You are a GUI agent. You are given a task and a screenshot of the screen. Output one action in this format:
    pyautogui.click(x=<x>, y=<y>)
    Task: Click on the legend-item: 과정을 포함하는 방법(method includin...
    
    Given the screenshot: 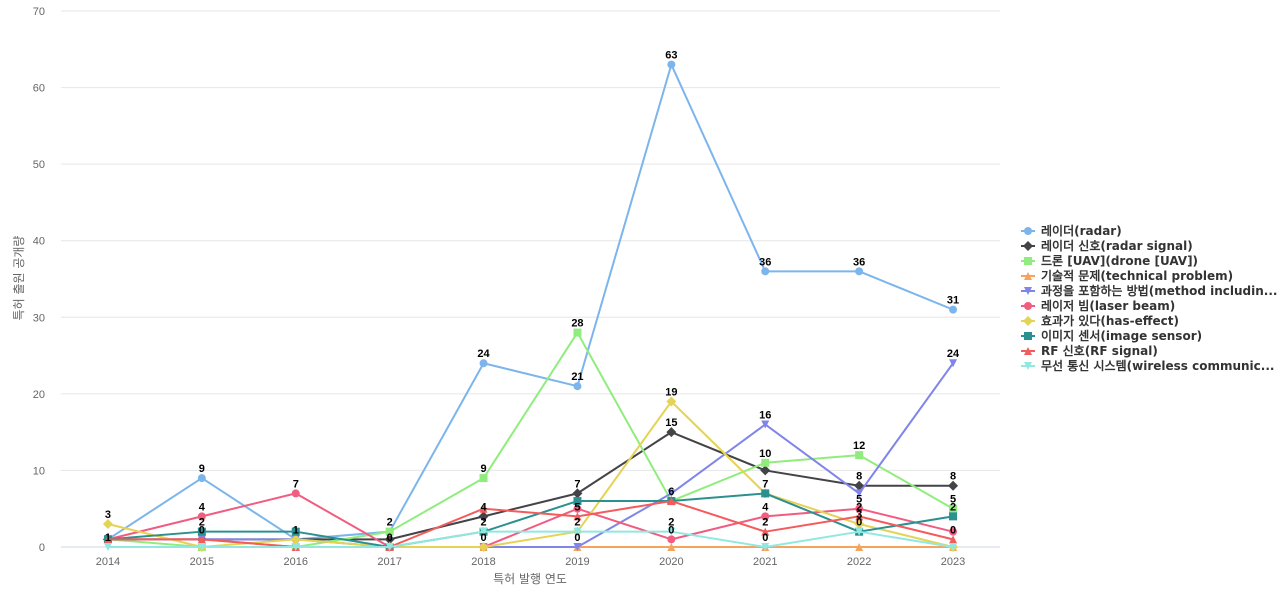 What is the action you would take?
    pyautogui.click(x=1149, y=290)
    